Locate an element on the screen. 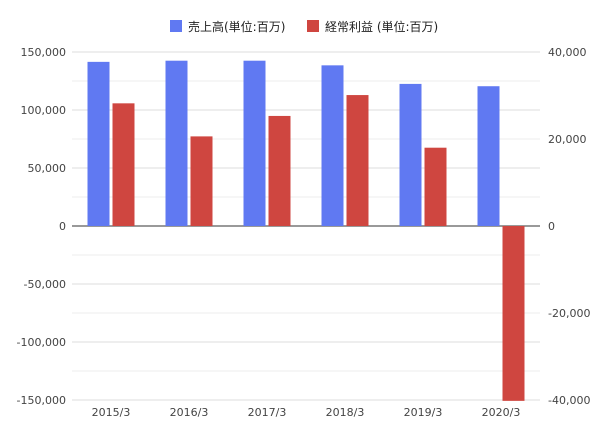 The height and width of the screenshot is (439, 609). category-axis-labels: 2015/3 2016/3 2017/3 2018/3 2019/3 2020/3 is located at coordinates (306, 412).